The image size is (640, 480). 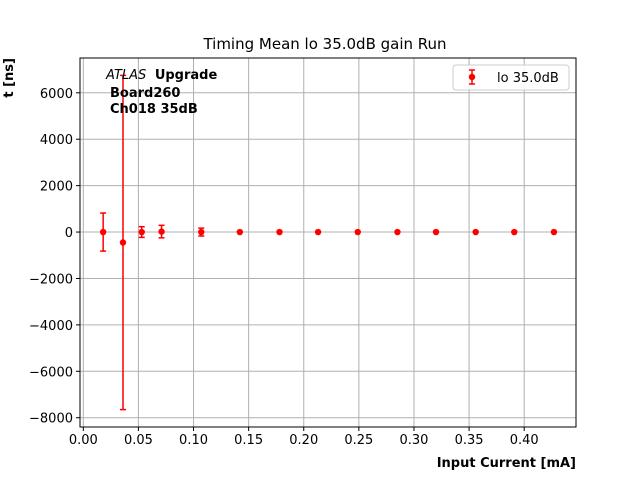 What do you see at coordinates (83, 440) in the screenshot?
I see `x-tick-label: 0.00` at bounding box center [83, 440].